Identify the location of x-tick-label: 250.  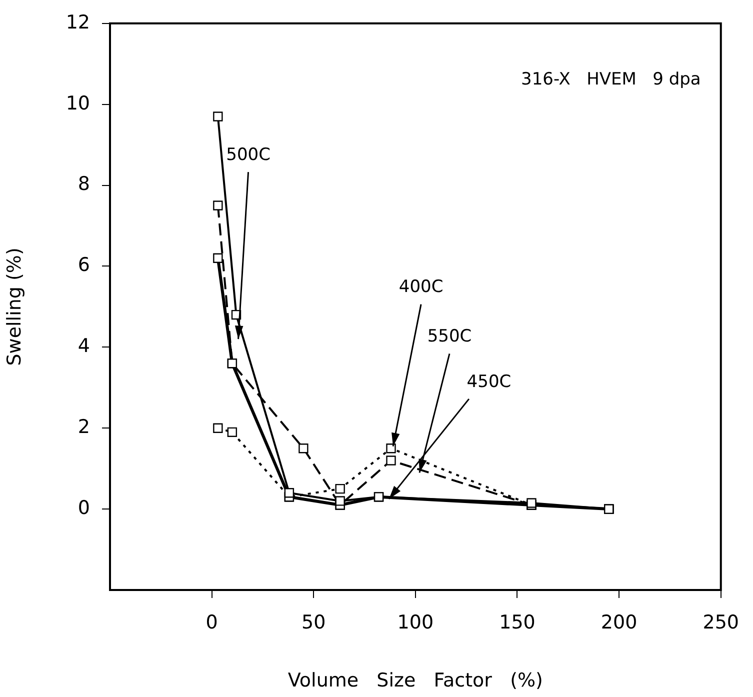
(720, 622).